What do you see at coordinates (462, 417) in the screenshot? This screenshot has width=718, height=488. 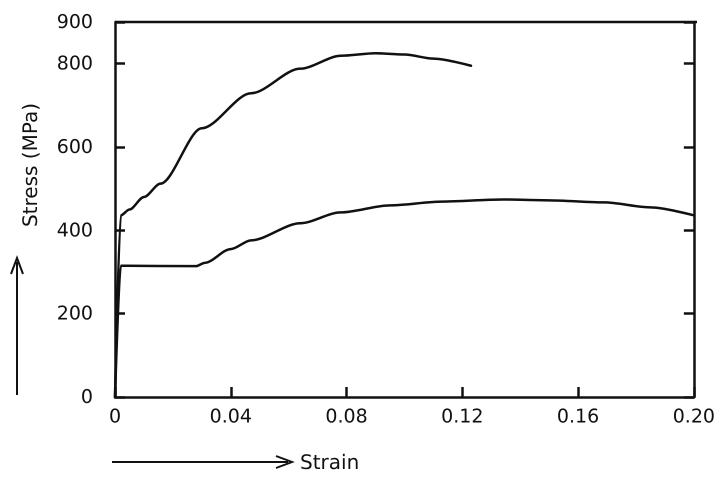 I see `x-tick-label: 0.12` at bounding box center [462, 417].